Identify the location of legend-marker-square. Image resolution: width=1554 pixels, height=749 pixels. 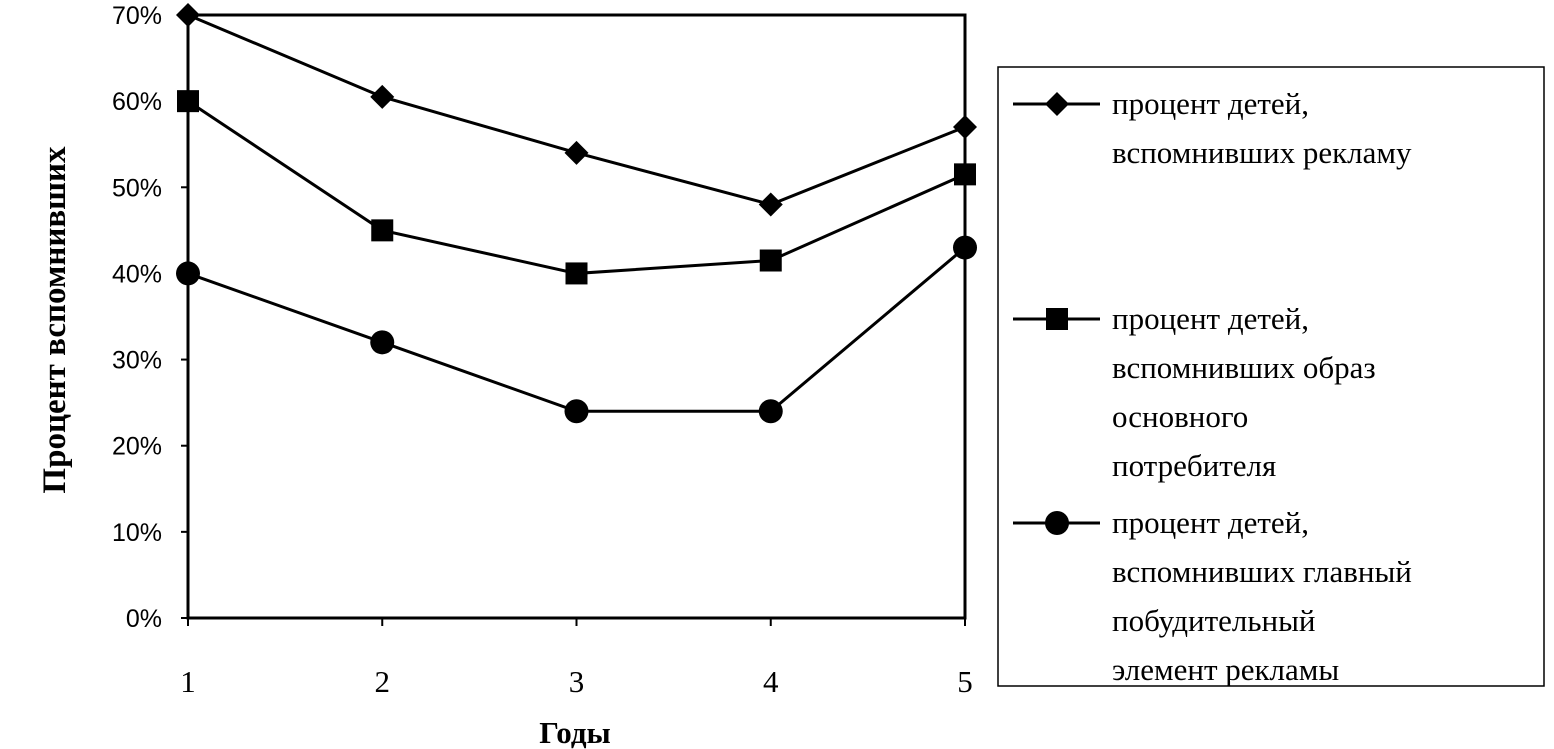
(1057, 319).